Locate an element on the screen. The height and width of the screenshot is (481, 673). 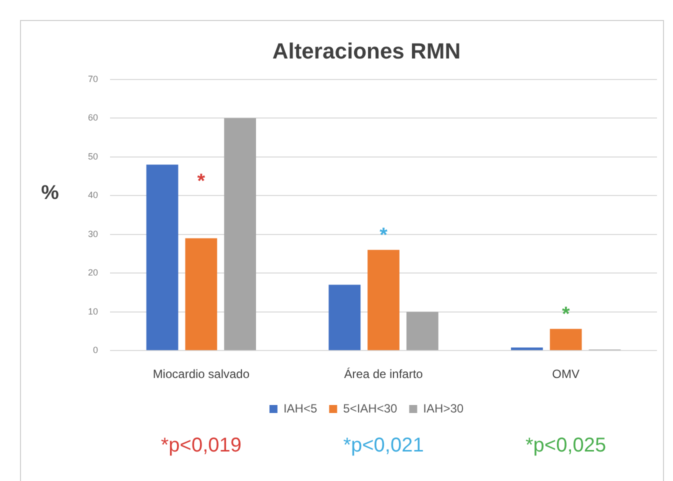
legend-label: IAH<5 is located at coordinates (300, 408).